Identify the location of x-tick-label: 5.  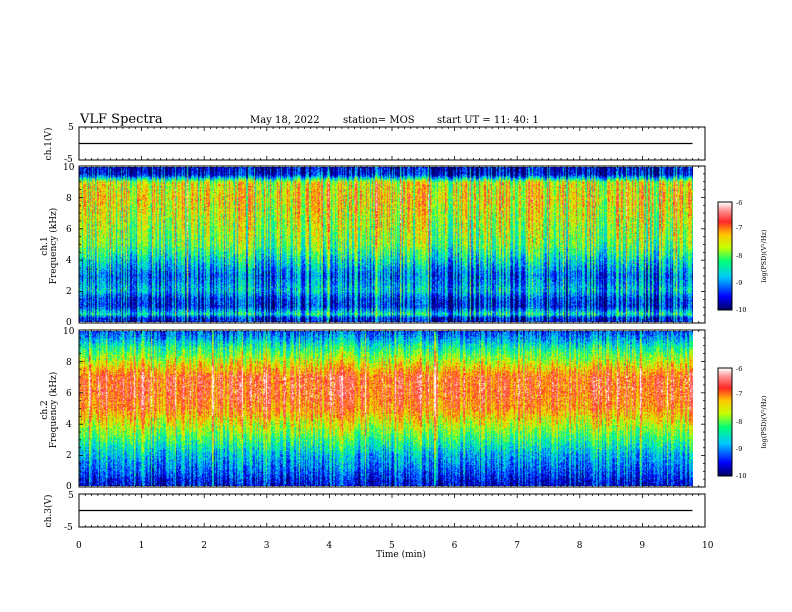
(392, 546).